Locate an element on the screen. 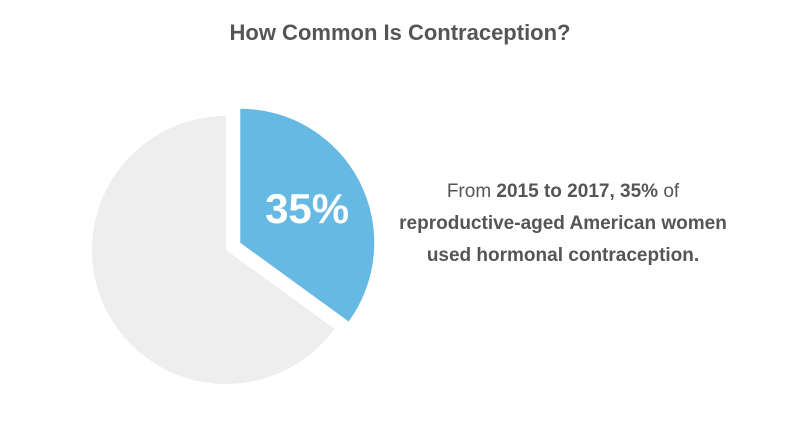 Image resolution: width=800 pixels, height=440 pixels. chart-title: How Common Is Contraception? is located at coordinates (400, 32).